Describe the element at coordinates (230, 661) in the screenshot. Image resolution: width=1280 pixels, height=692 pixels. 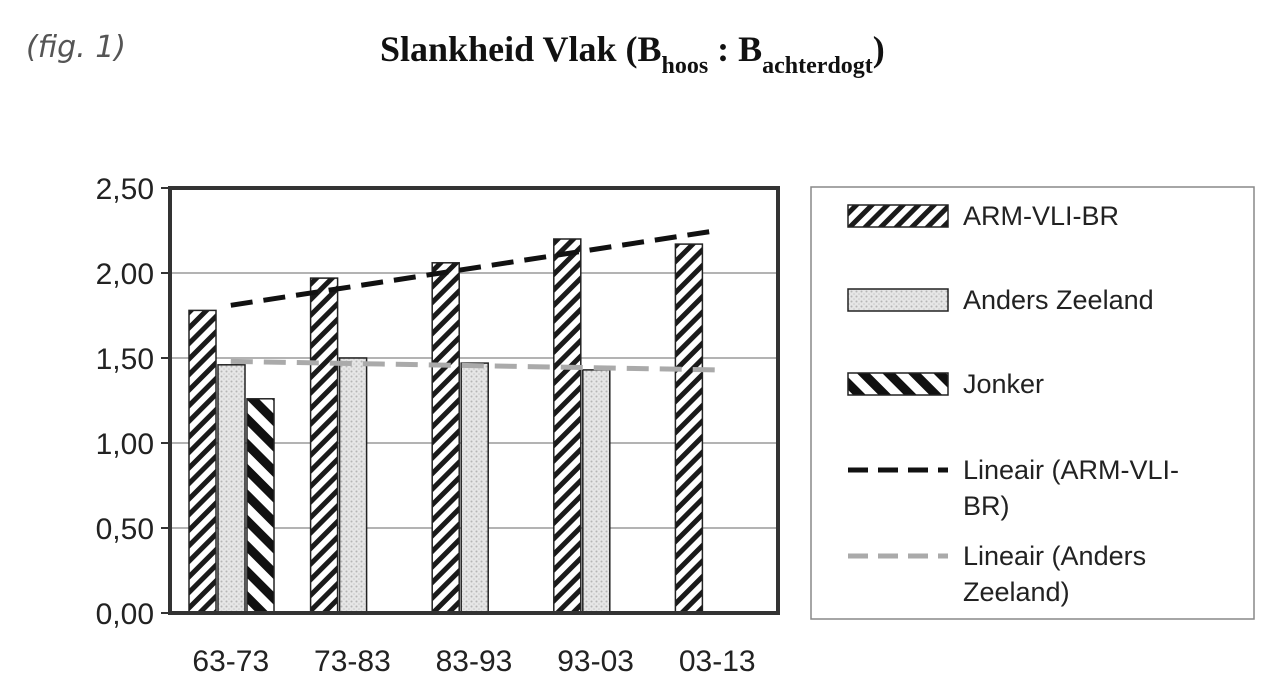
I see `x-tick-label: 63-73` at that location.